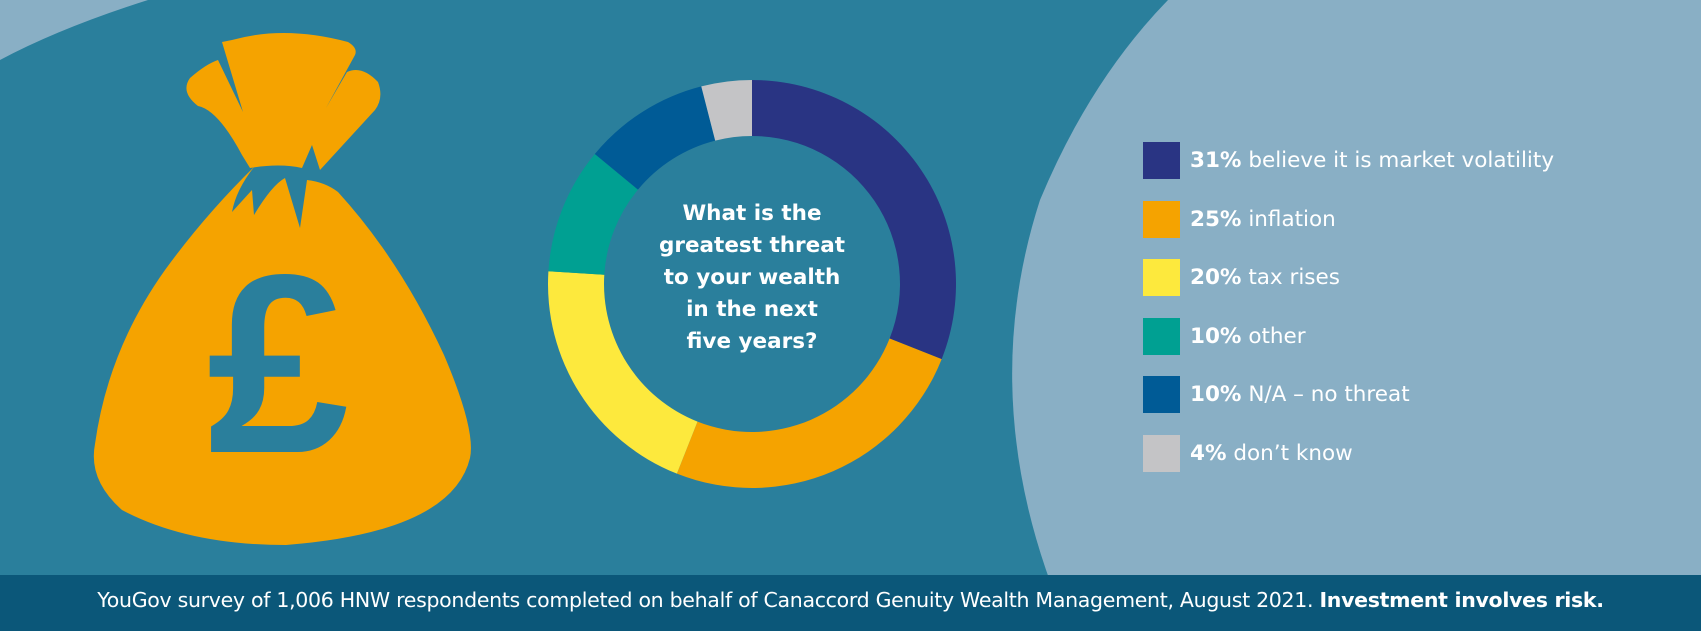 This screenshot has height=631, width=1701. What do you see at coordinates (1216, 160) in the screenshot?
I see `legend-percent: 31%` at bounding box center [1216, 160].